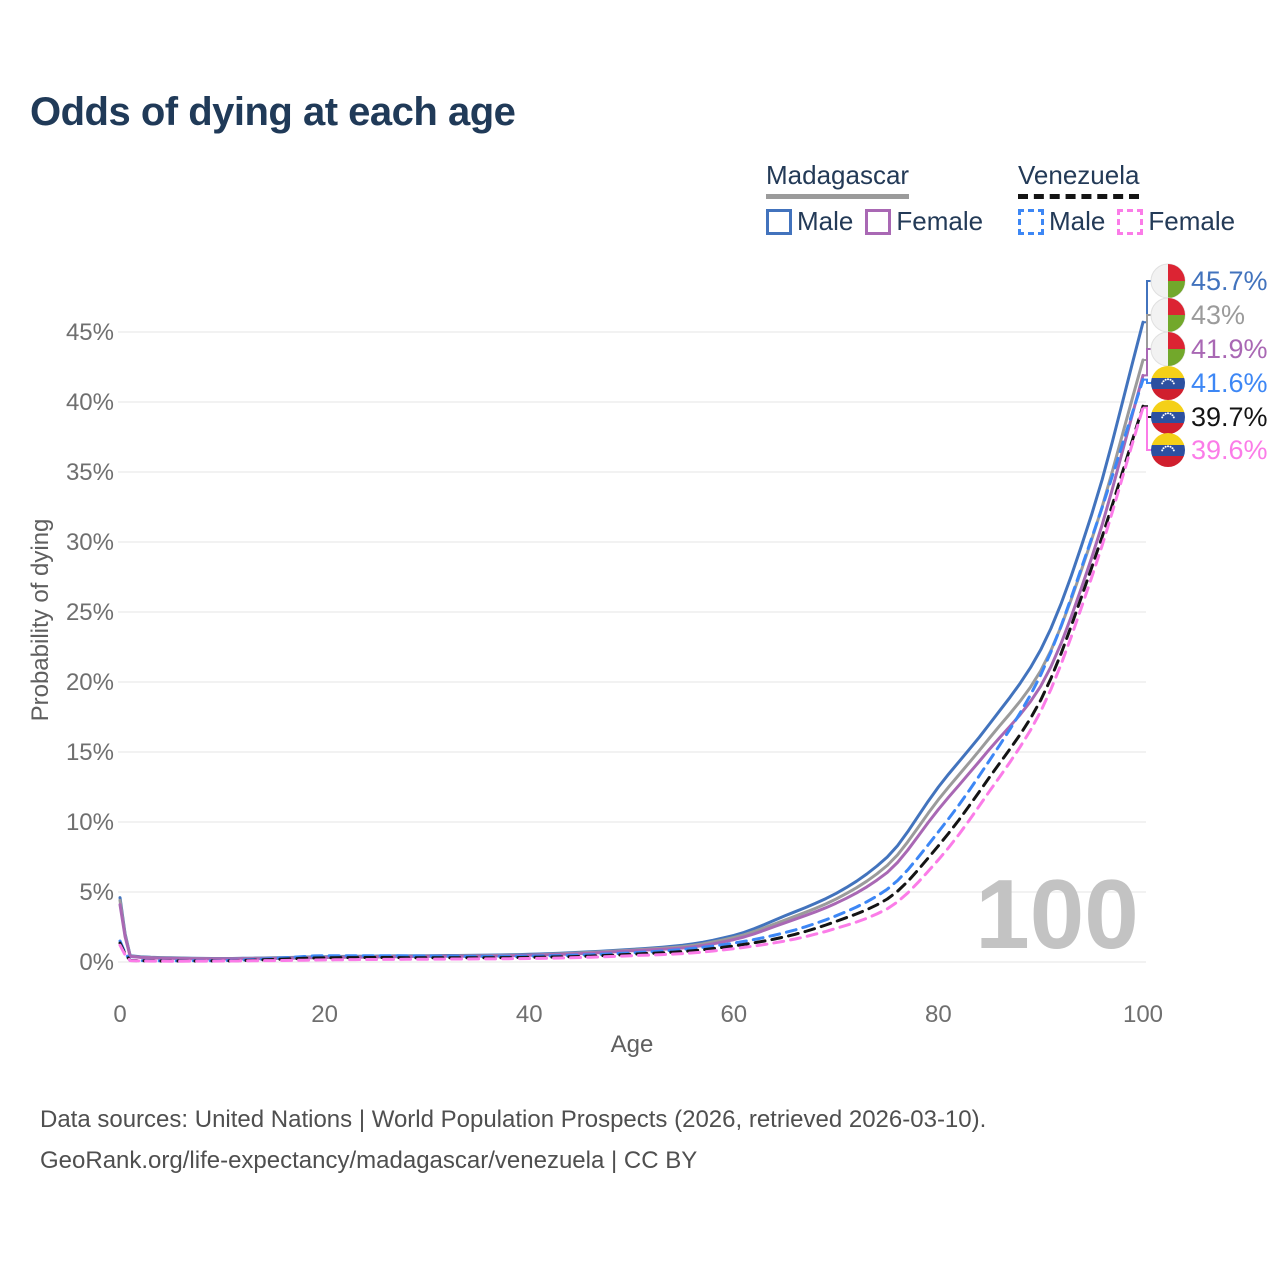 This screenshot has height=1280, width=1280. I want to click on legend-item-venezuela-male: Male, so click(1061, 221).